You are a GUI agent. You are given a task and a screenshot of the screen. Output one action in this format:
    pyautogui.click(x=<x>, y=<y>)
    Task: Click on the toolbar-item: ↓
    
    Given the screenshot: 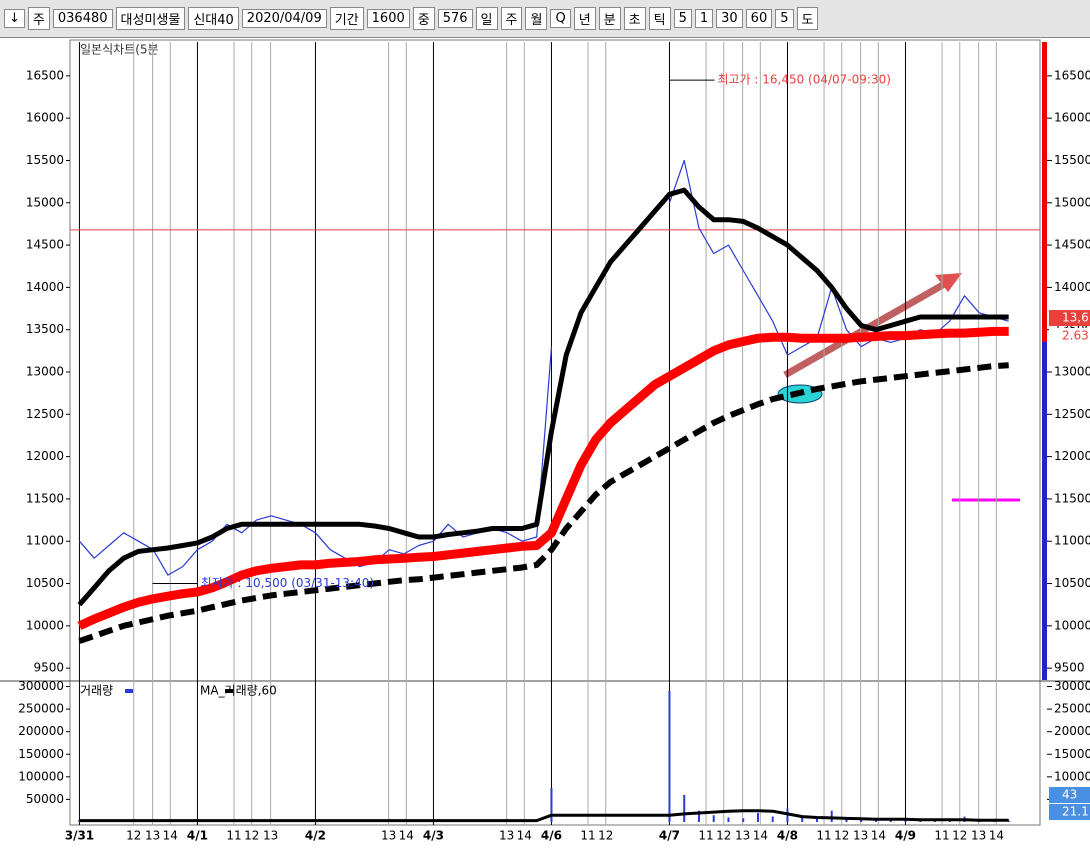 What is the action you would take?
    pyautogui.click(x=14, y=18)
    